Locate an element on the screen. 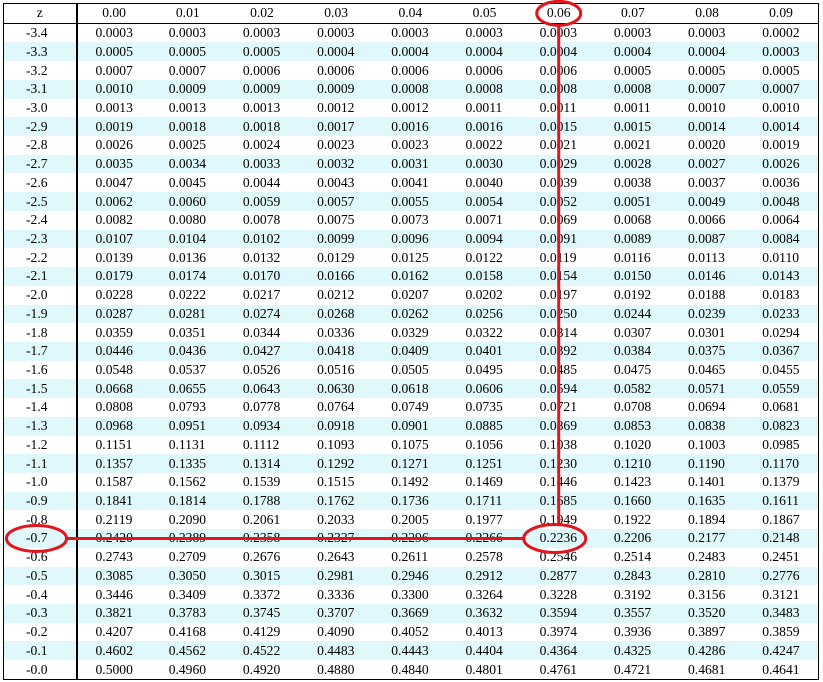 The height and width of the screenshot is (682, 823). probability-cell: 0.0375 is located at coordinates (707, 351).